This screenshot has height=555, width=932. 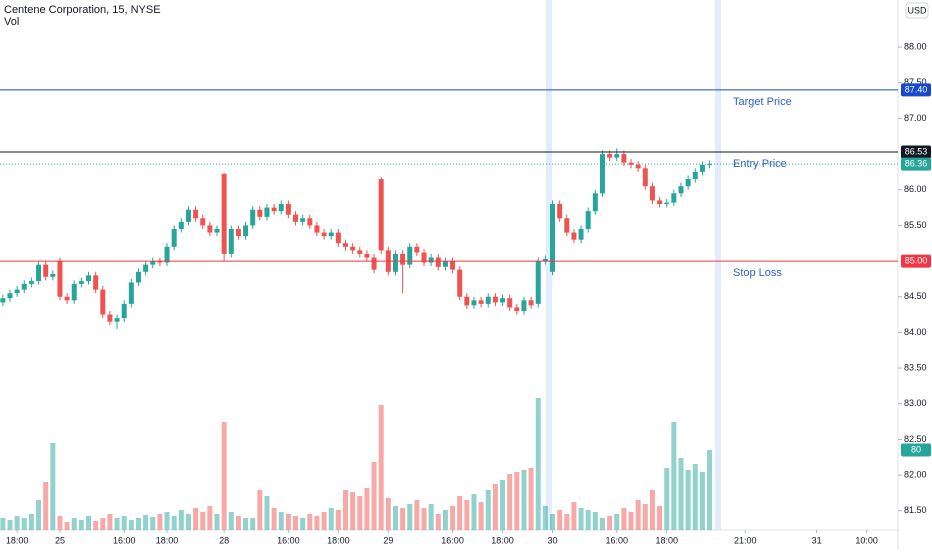 I want to click on level-name: Target Price, so click(x=762, y=102).